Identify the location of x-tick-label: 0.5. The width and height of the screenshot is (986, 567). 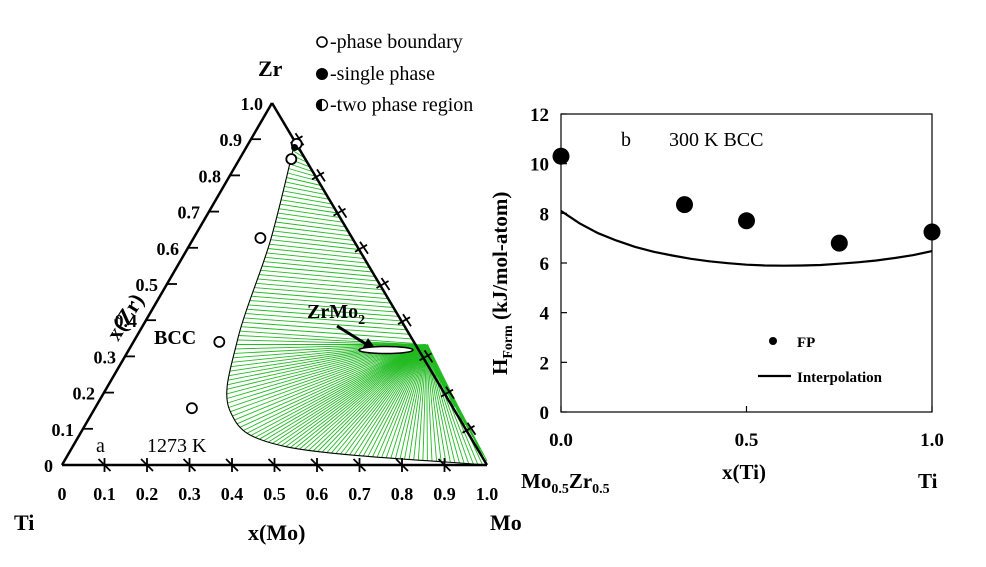
(747, 440).